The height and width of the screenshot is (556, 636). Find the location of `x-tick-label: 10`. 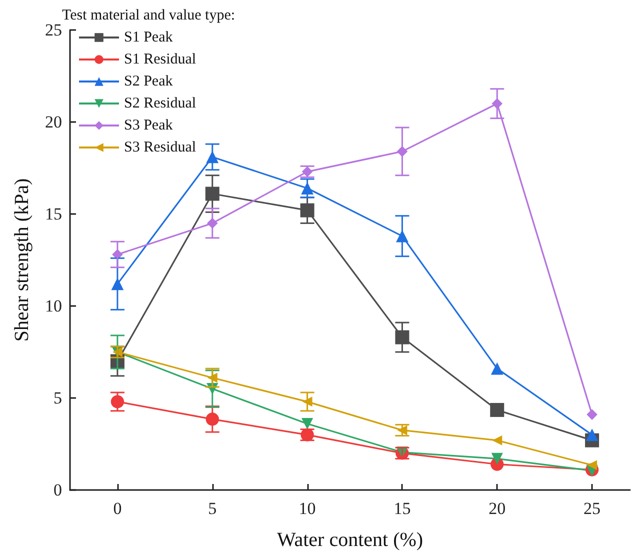

x-tick-label: 10 is located at coordinates (307, 508).